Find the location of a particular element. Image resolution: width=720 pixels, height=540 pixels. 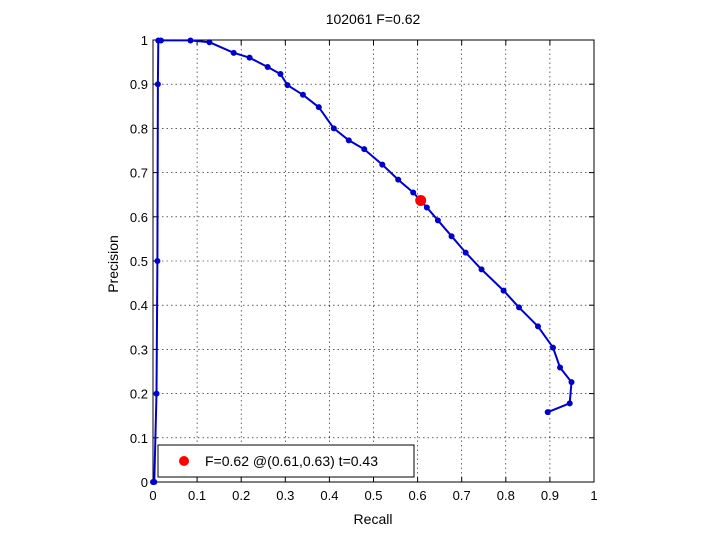

legend-marker is located at coordinates (184, 461).